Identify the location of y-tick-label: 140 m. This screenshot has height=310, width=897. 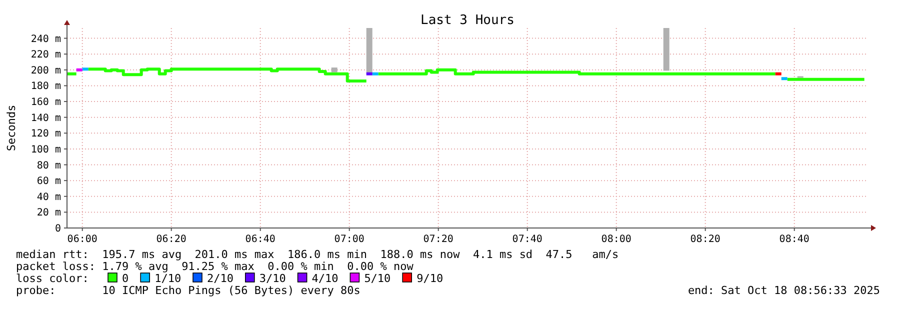
(45, 118).